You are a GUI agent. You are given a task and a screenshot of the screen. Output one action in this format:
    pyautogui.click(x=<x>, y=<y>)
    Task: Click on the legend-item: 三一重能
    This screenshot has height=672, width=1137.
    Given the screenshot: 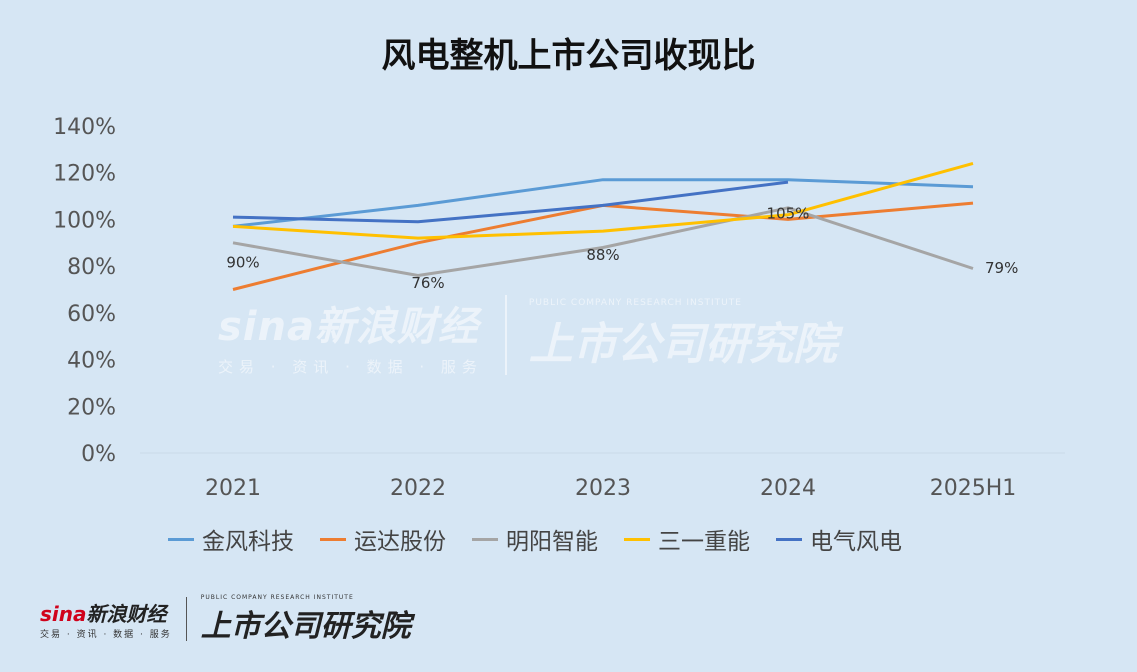 What is the action you would take?
    pyautogui.click(x=687, y=539)
    